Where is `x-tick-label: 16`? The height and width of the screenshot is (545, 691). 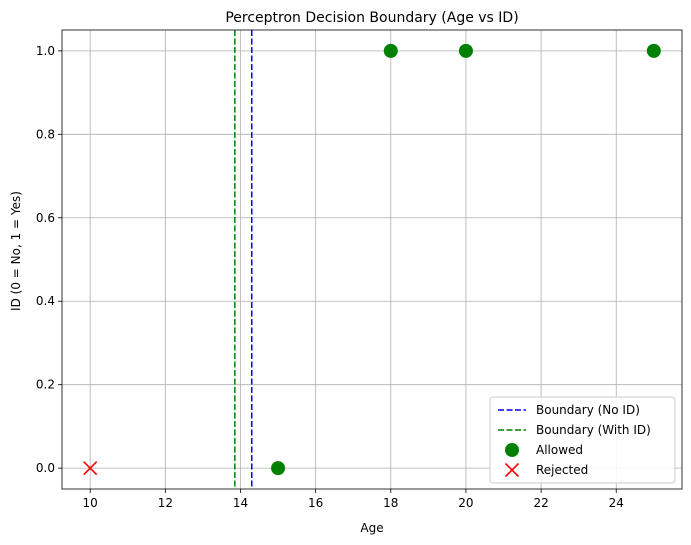 x-tick-label: 16 is located at coordinates (315, 503).